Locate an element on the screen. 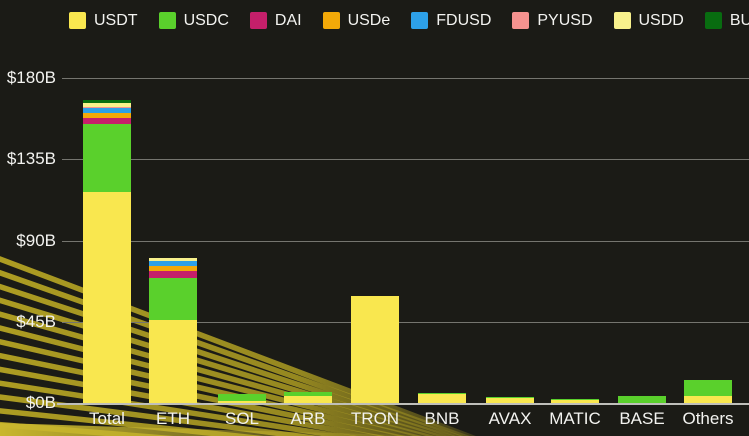 The image size is (749, 436). bar-segment-buidl is located at coordinates (107, 102).